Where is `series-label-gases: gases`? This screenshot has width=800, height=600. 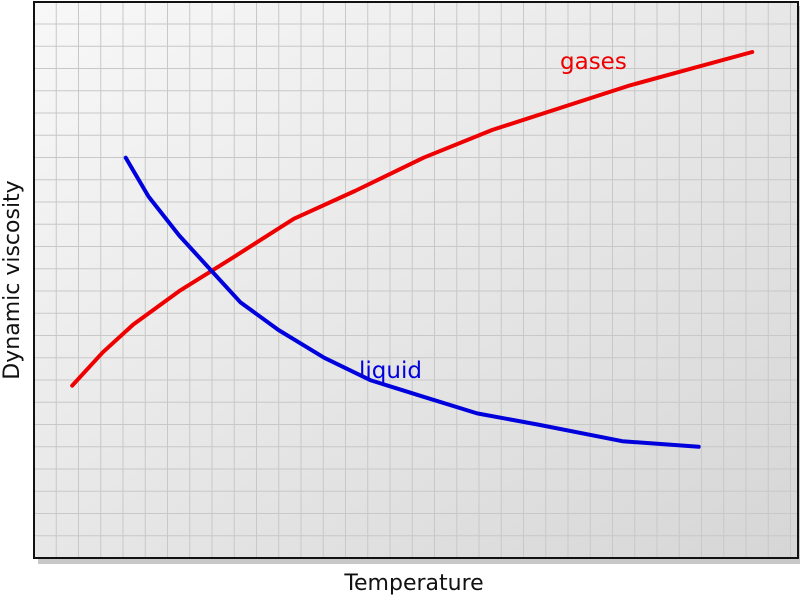
series-label-gases: gases is located at coordinates (593, 62).